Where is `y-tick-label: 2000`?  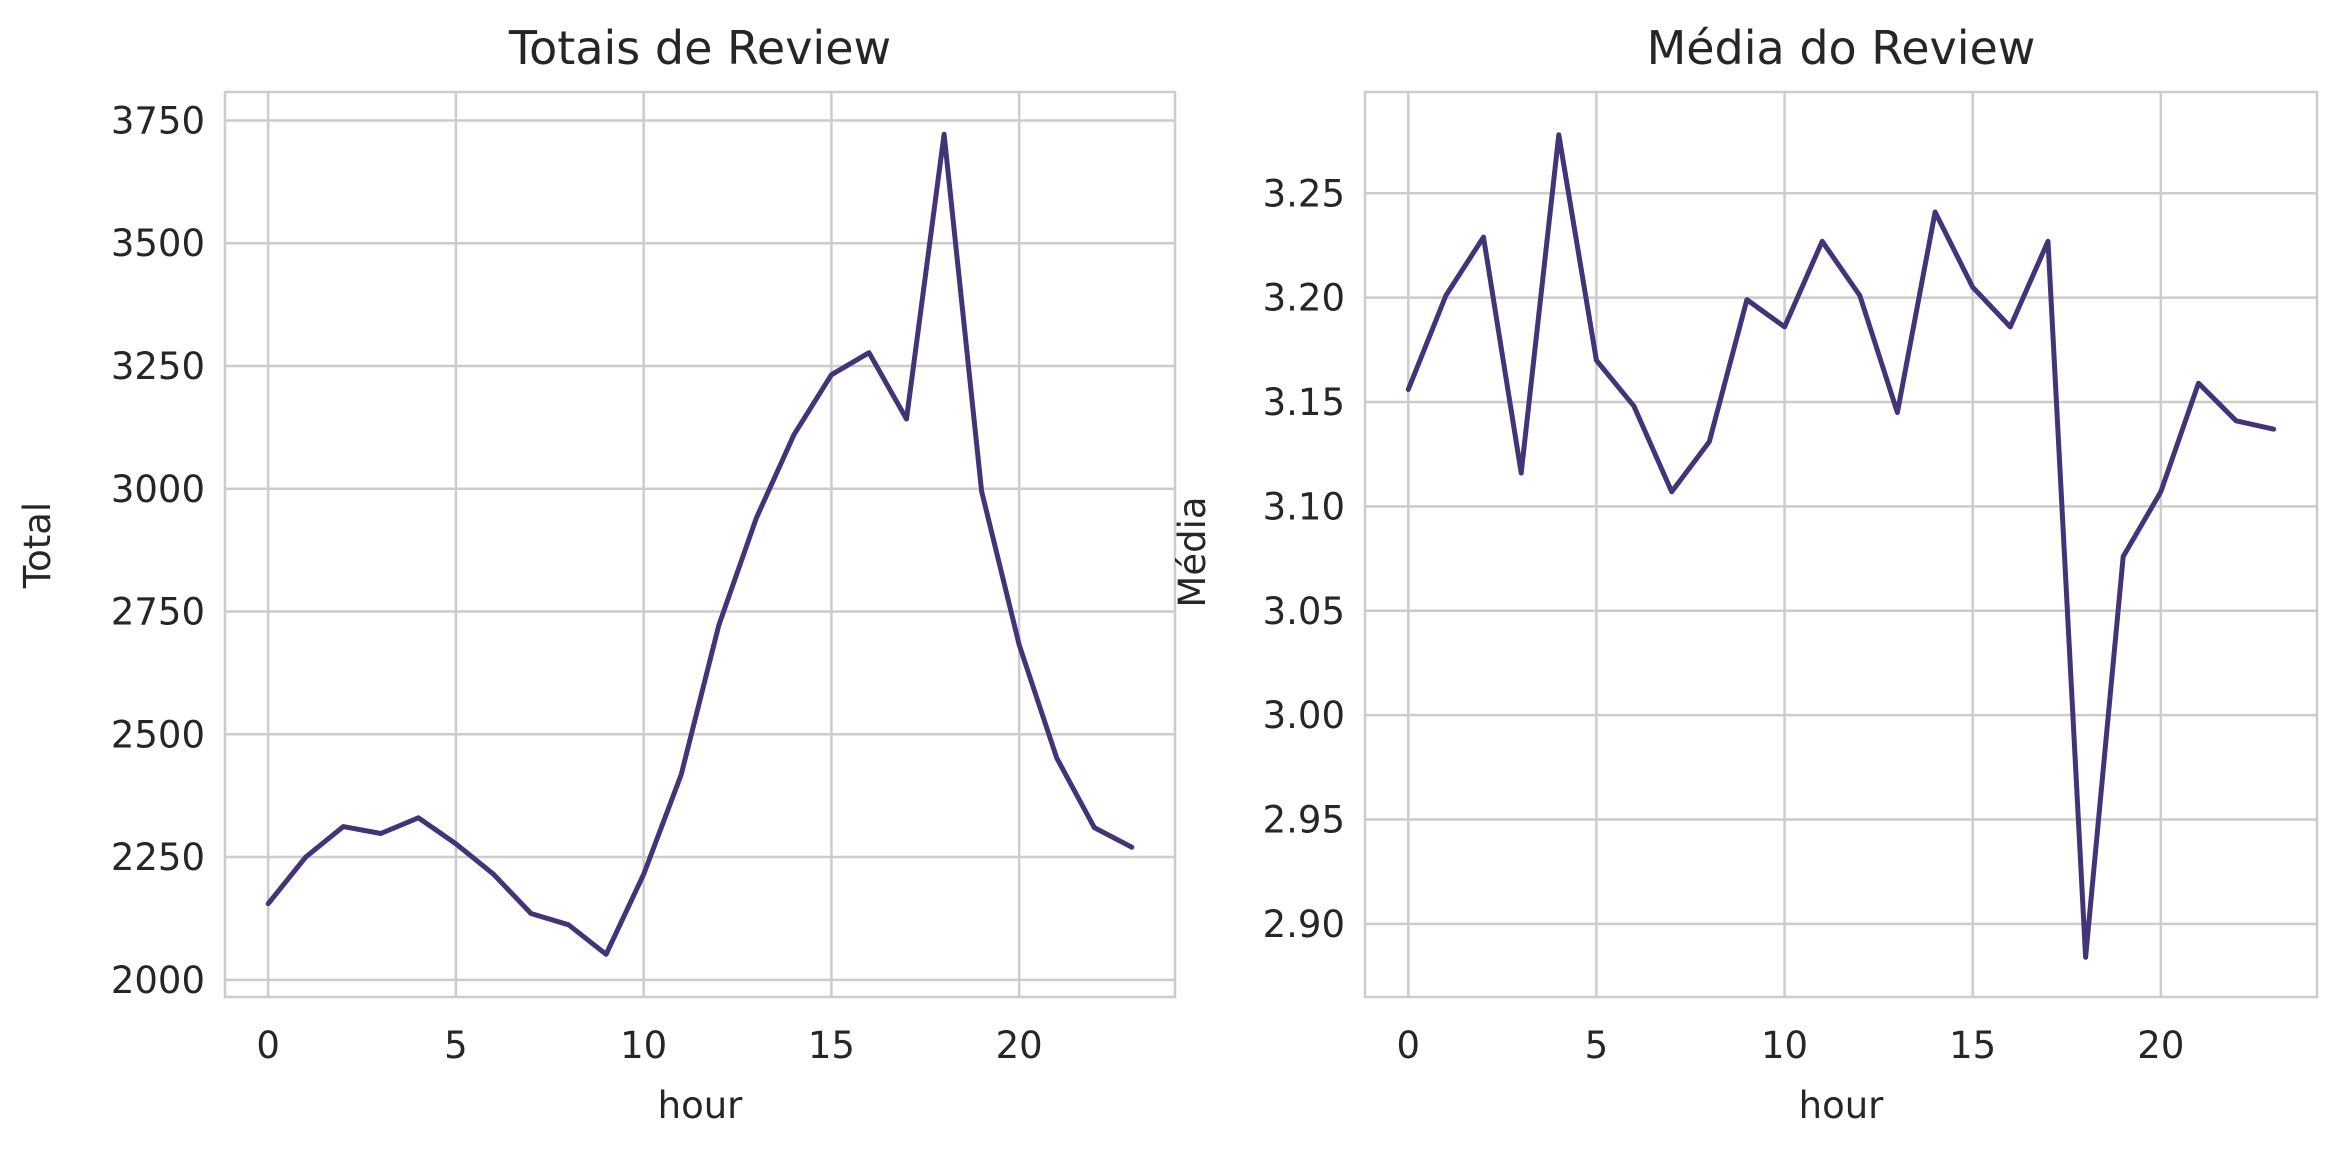 y-tick-label: 2000 is located at coordinates (158, 980).